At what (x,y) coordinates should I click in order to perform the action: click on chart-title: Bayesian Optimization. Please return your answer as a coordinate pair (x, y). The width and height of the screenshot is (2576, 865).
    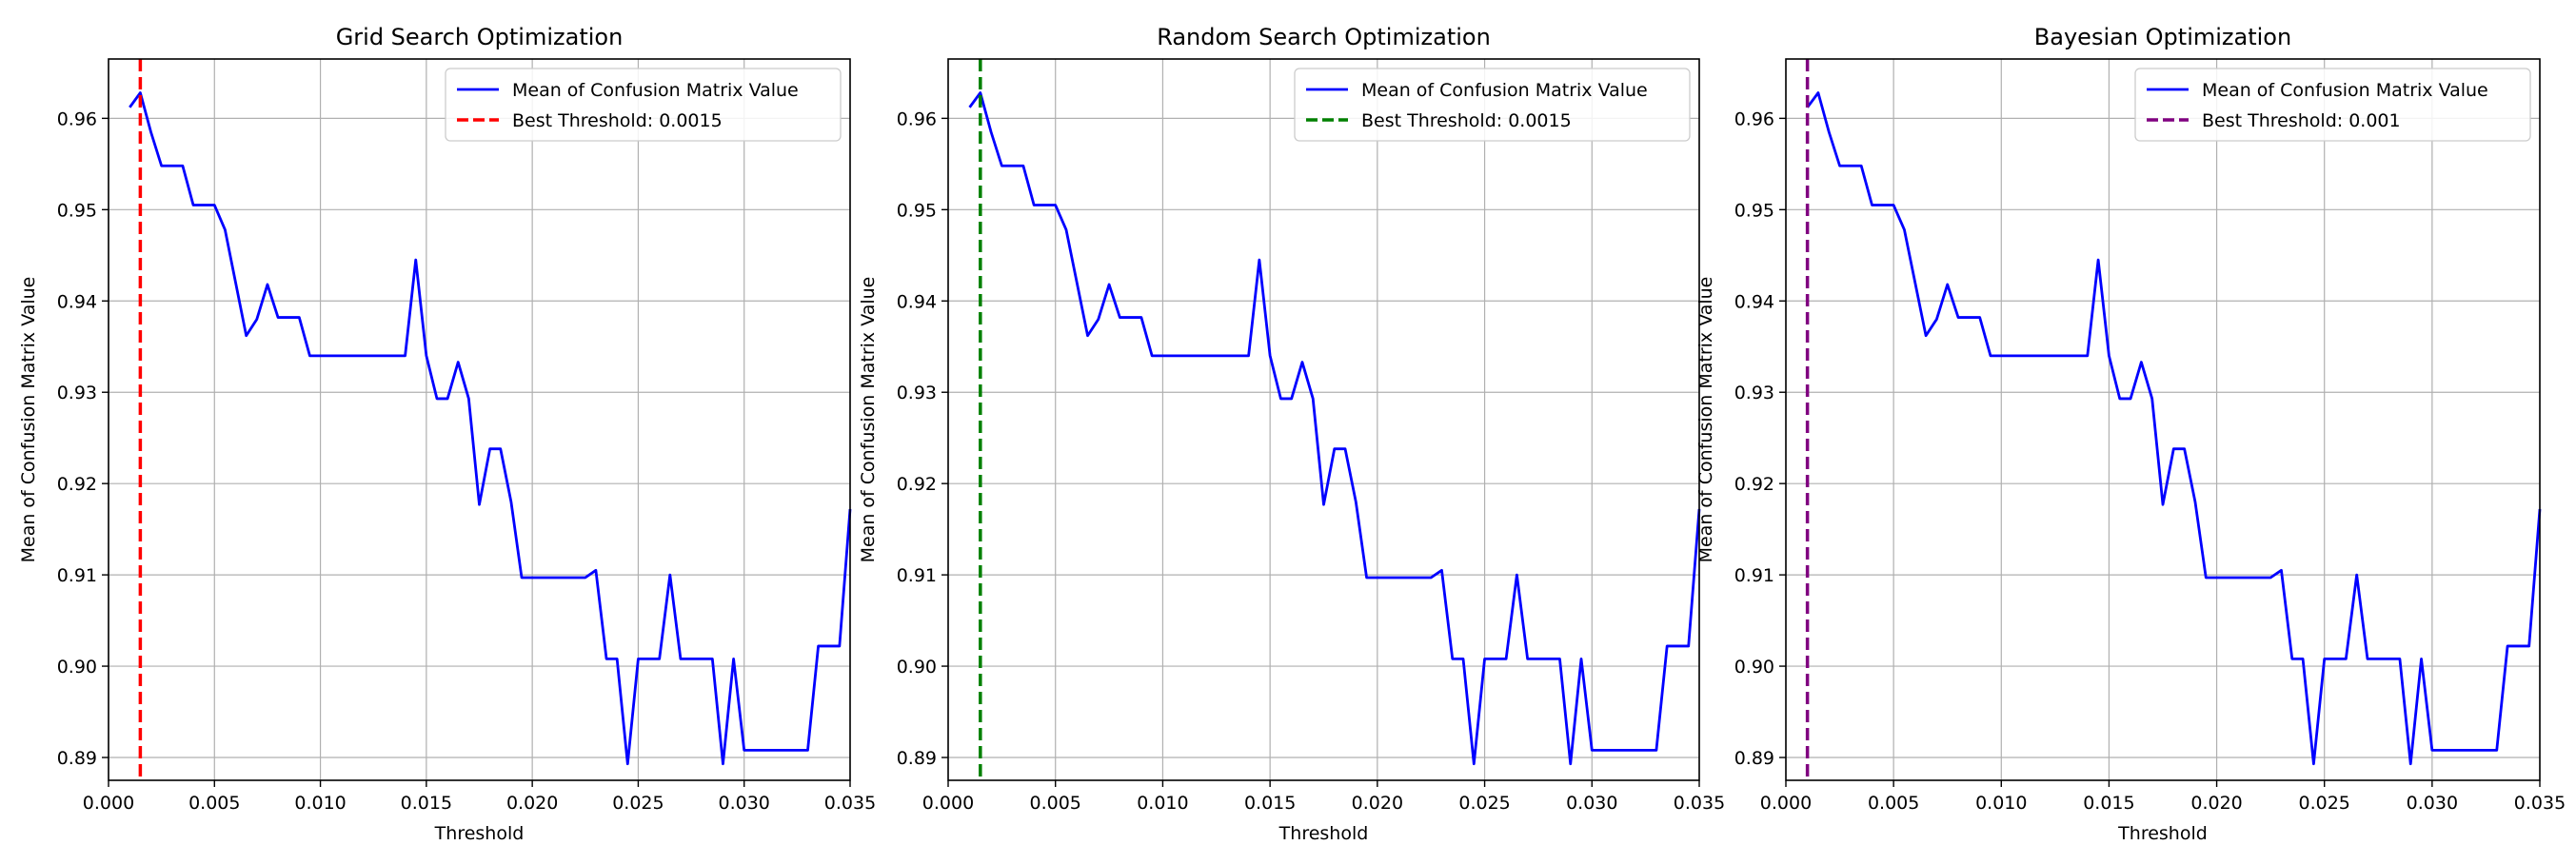
    Looking at the image, I should click on (2162, 37).